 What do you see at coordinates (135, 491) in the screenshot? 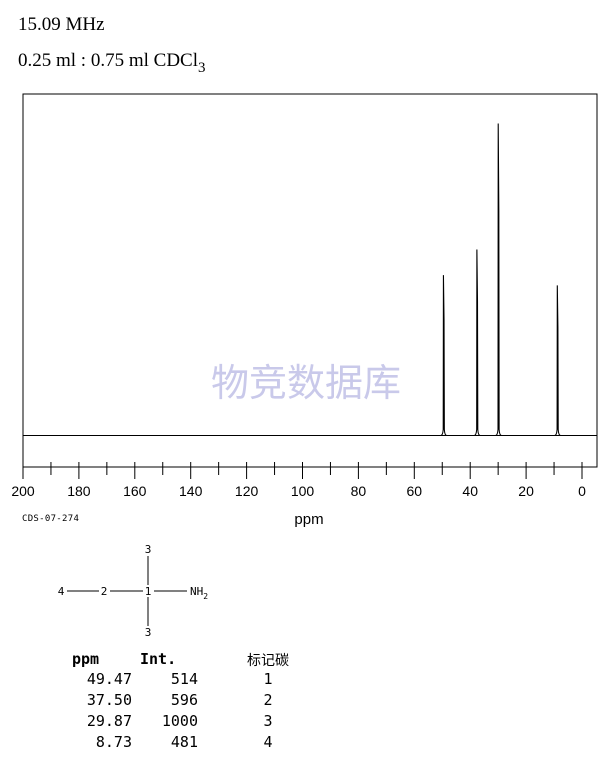
I see `x-tick-label: 160` at bounding box center [135, 491].